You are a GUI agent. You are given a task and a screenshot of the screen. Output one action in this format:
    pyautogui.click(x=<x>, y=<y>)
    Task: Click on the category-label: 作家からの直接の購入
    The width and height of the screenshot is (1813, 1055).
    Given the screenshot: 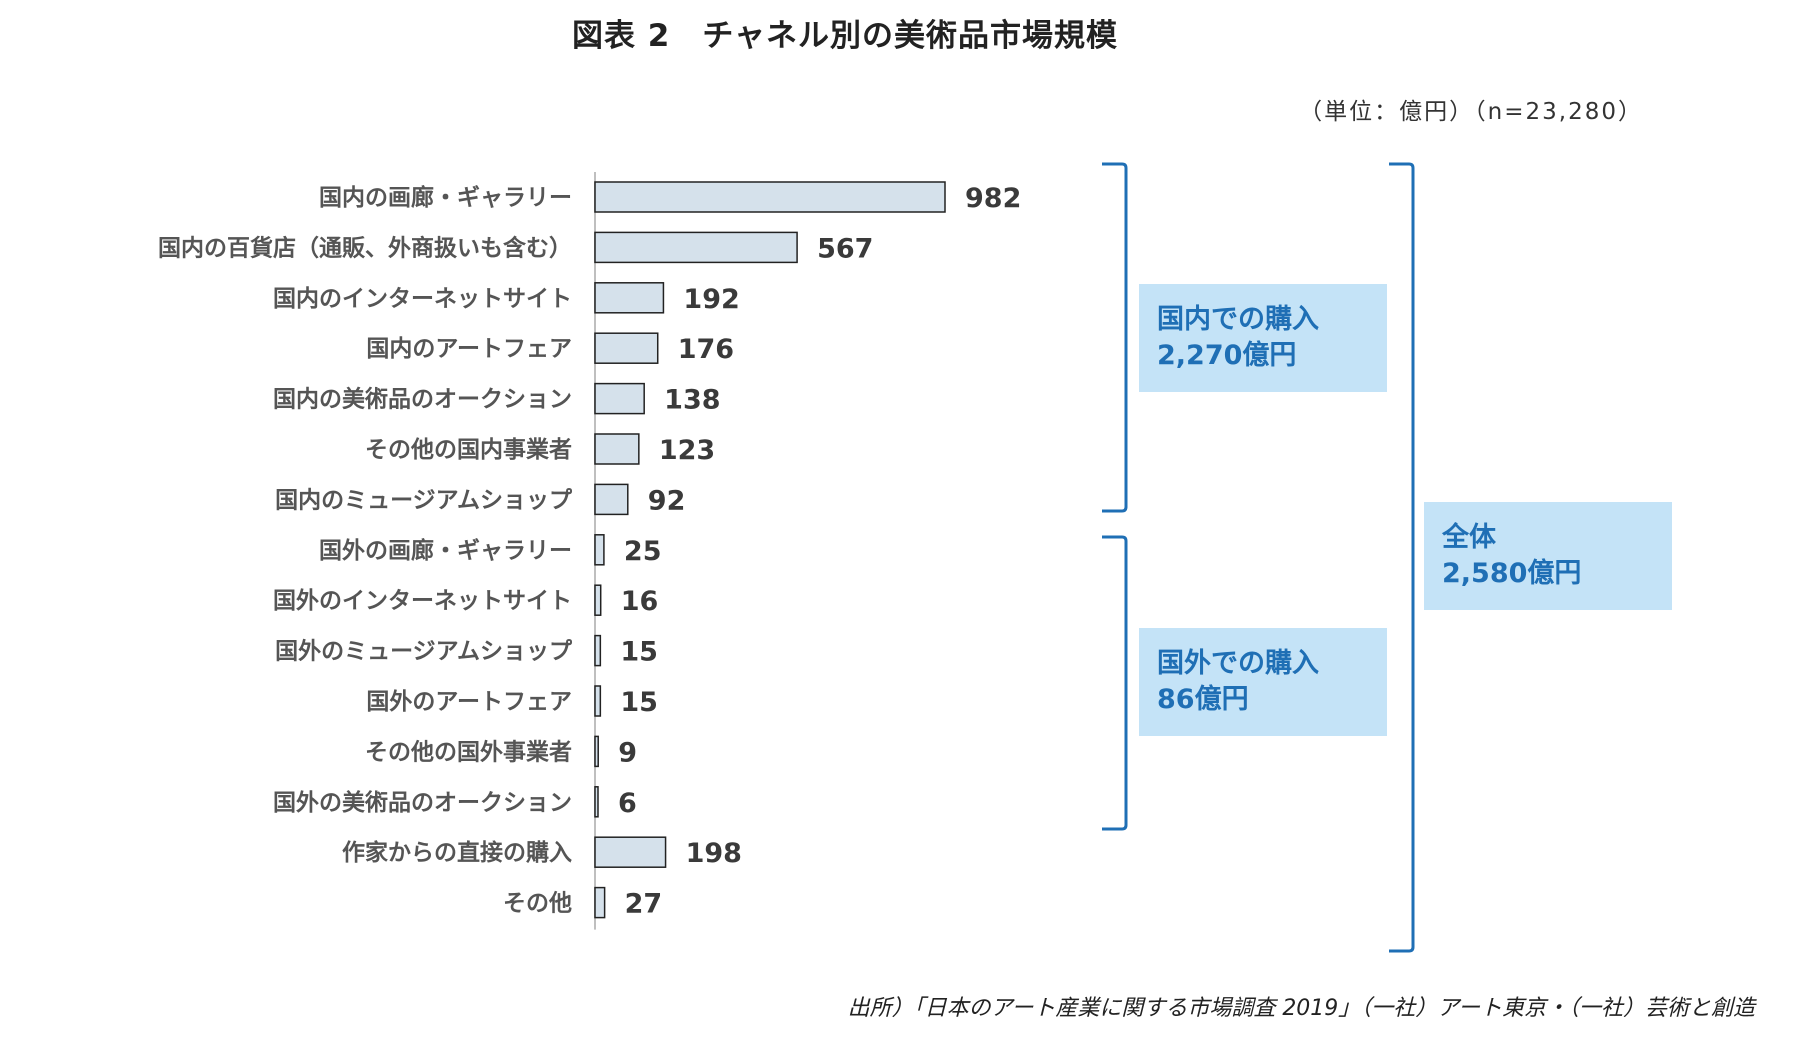 What is the action you would take?
    pyautogui.click(x=457, y=852)
    